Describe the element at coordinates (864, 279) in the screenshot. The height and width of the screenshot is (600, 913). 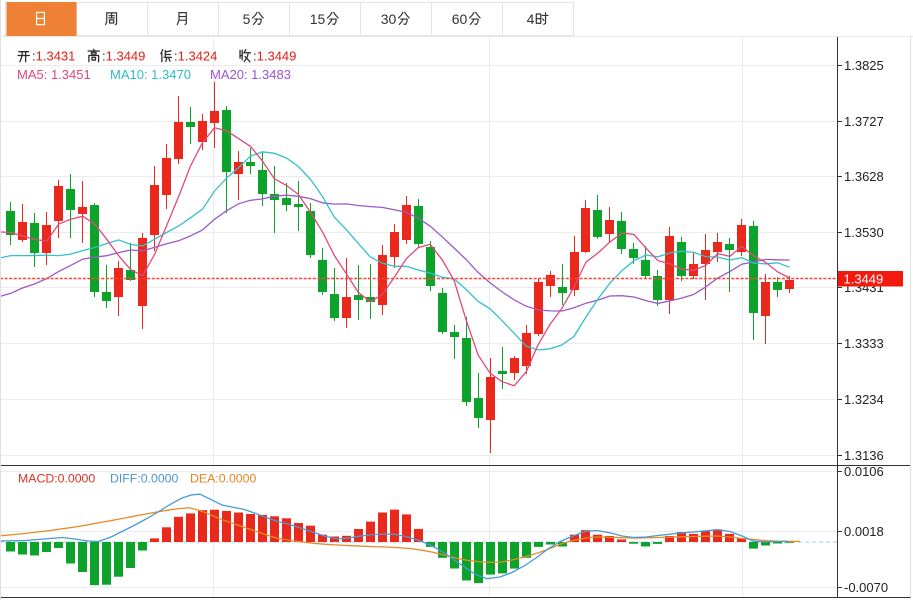
I see `svg-text: 1.3449` at that location.